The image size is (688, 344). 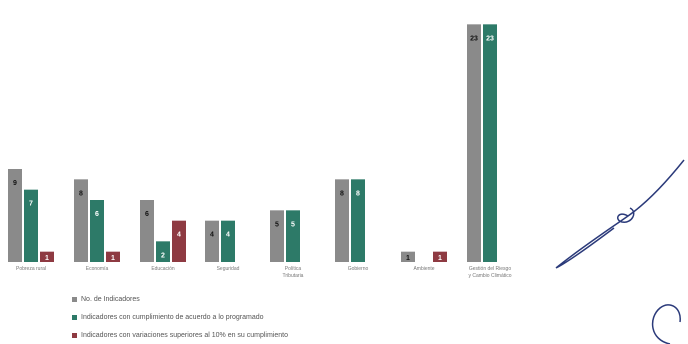 I want to click on data-label: 9, so click(x=15, y=183).